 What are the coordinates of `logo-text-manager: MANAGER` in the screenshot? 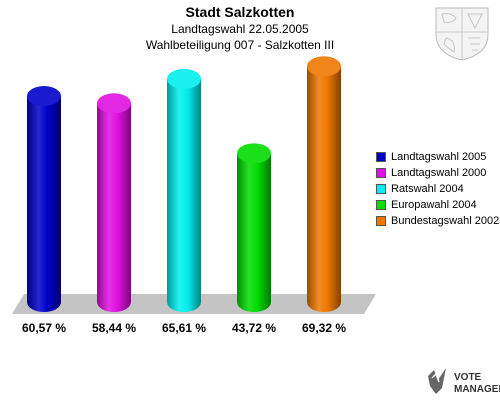 It's located at (477, 389).